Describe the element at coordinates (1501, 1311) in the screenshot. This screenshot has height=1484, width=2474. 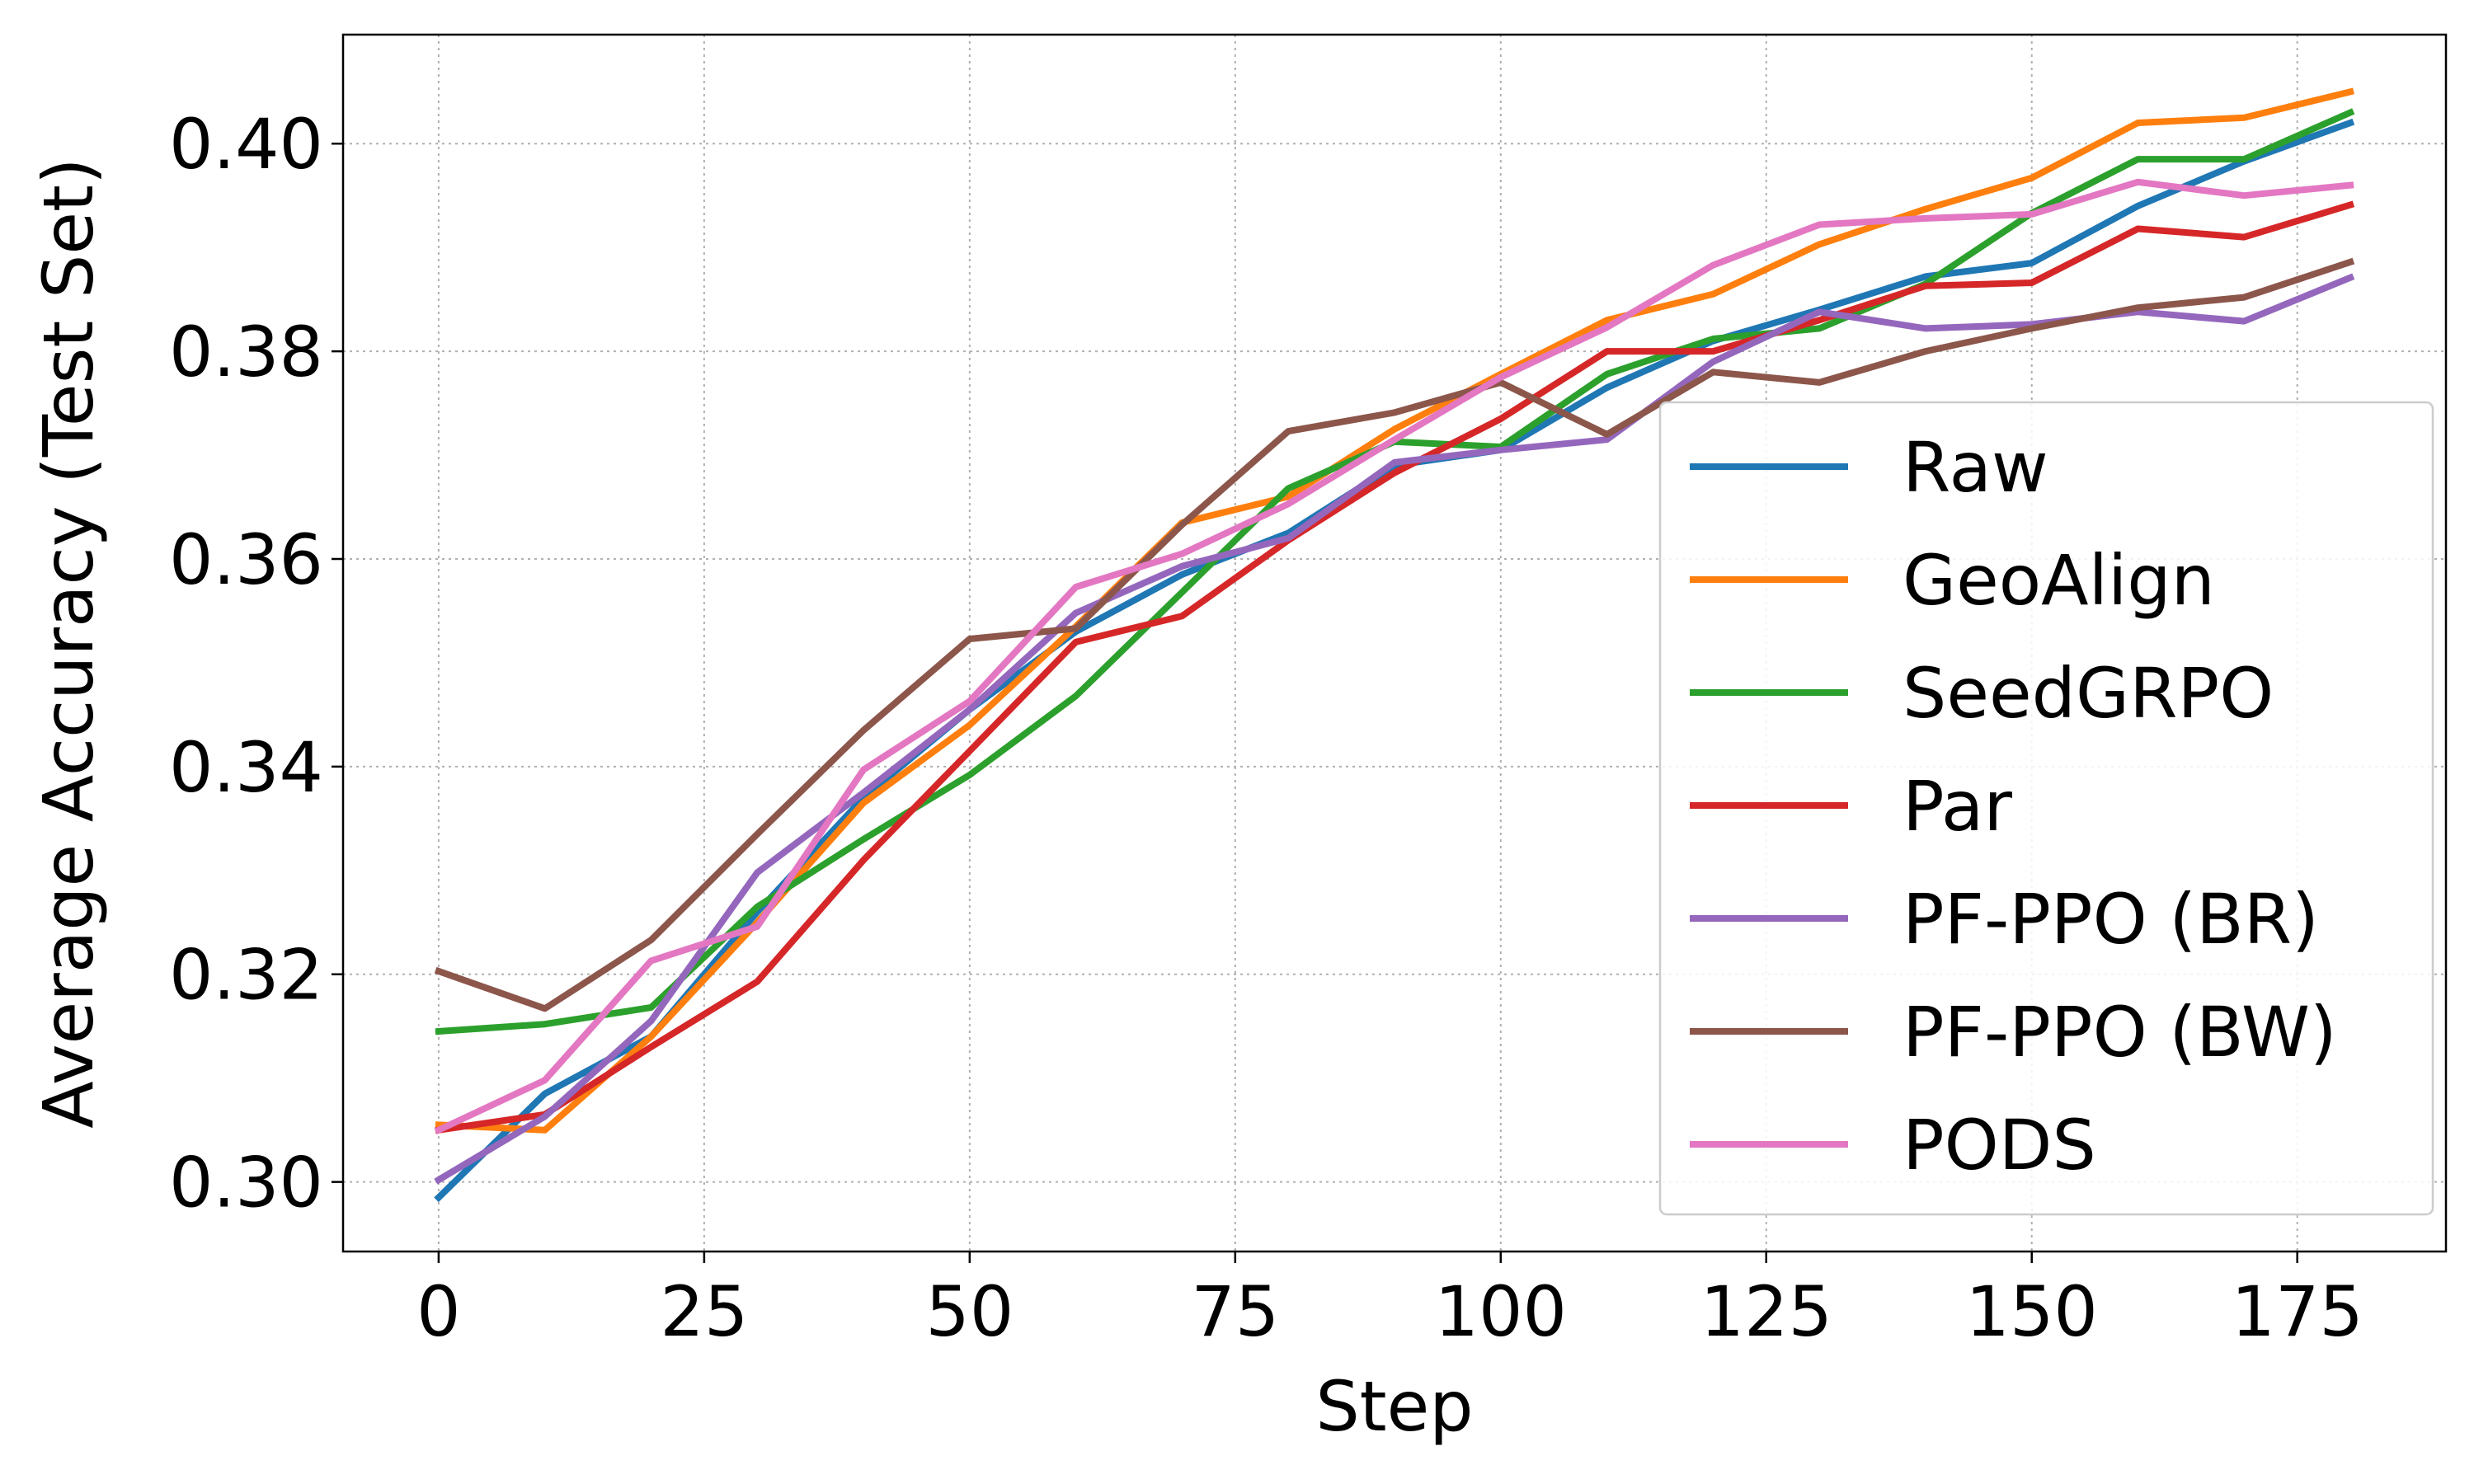
I see `x-tick-label: 100` at that location.